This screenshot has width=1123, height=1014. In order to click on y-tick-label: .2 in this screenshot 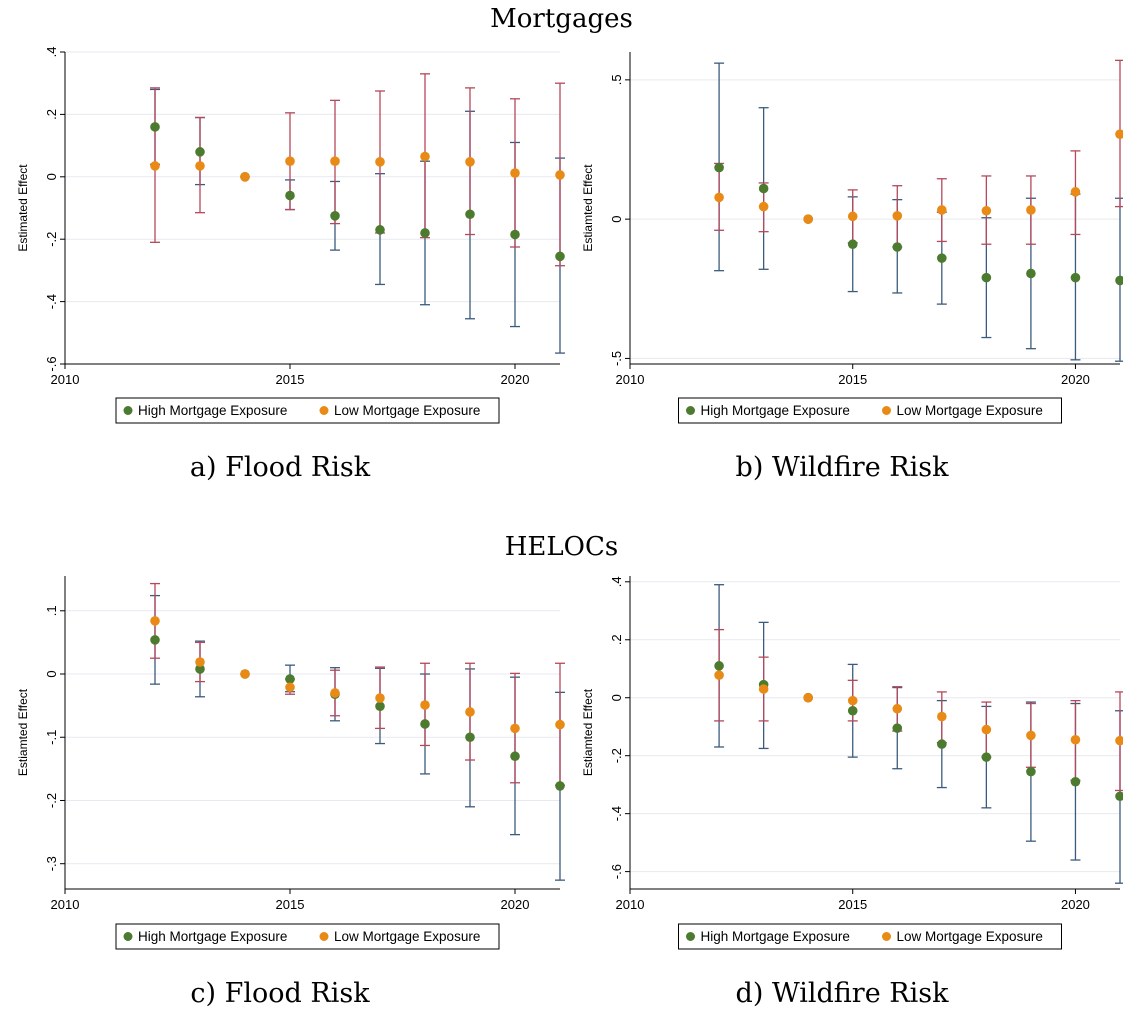, I will do `click(51, 114)`.